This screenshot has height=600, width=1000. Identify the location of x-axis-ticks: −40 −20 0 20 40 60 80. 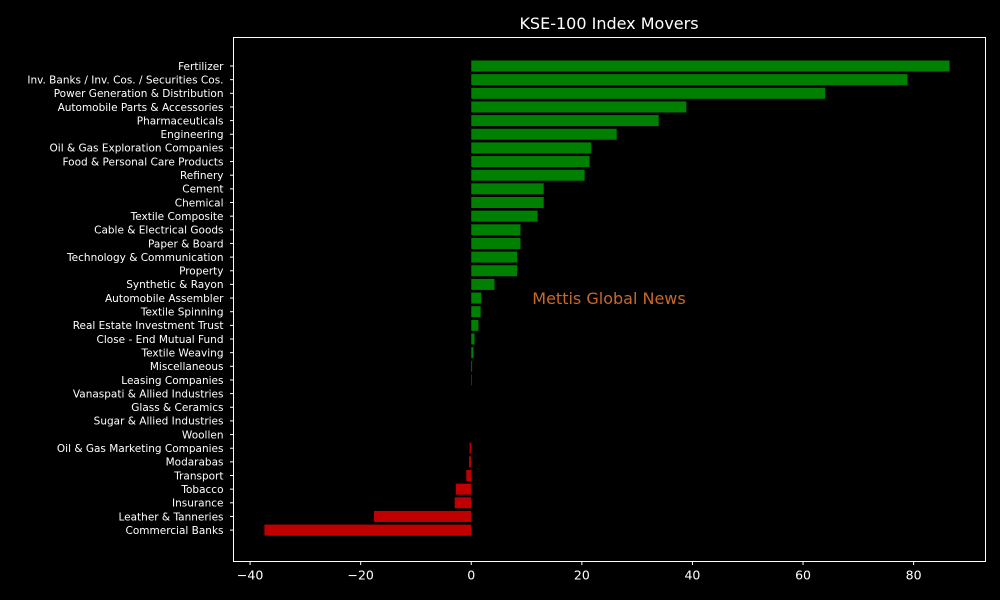
(579, 572).